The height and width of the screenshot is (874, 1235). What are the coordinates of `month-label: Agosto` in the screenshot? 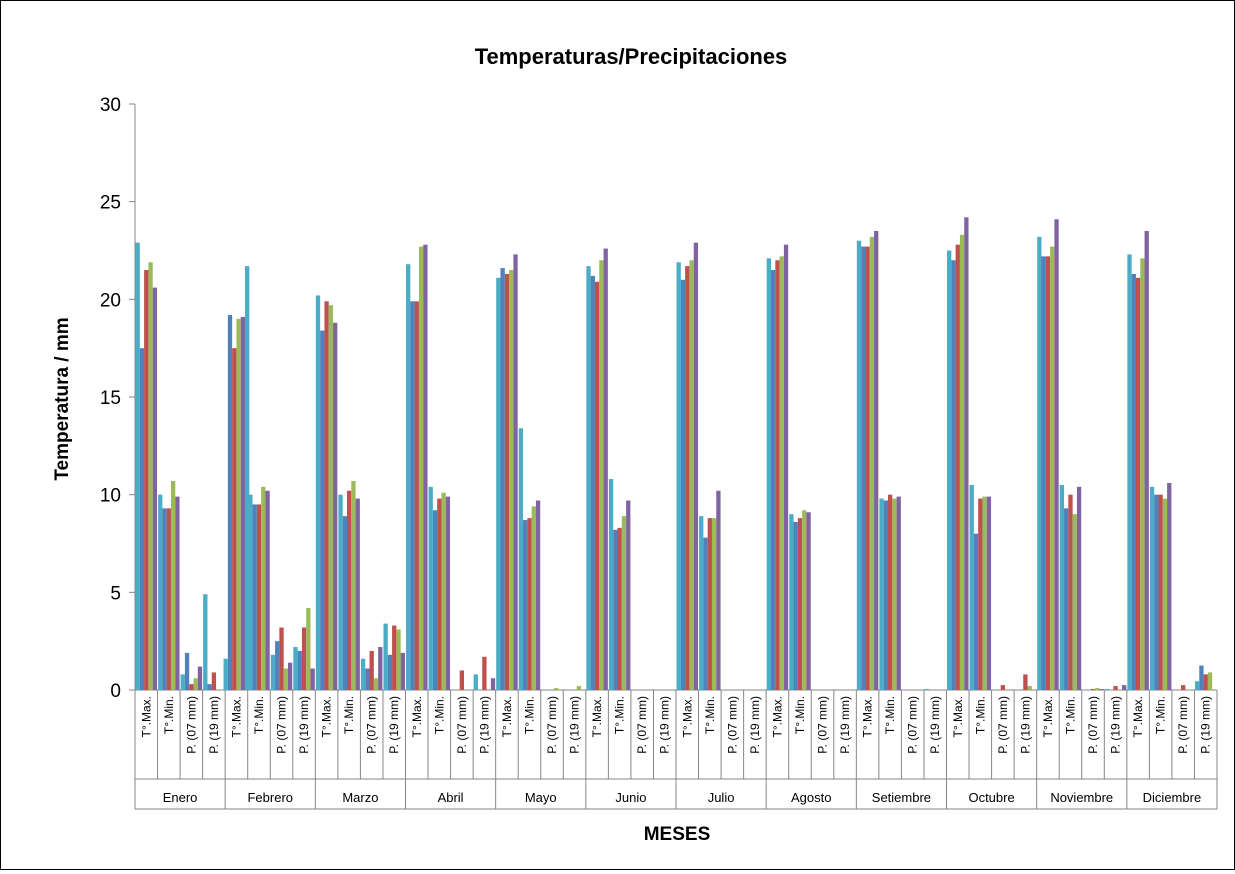 It's located at (811, 797).